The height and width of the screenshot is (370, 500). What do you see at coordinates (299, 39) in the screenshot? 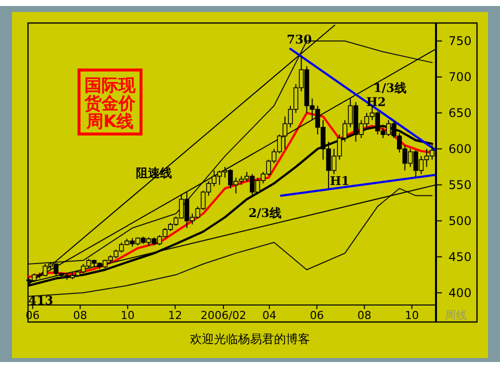
I see `annotation: 730` at bounding box center [299, 39].